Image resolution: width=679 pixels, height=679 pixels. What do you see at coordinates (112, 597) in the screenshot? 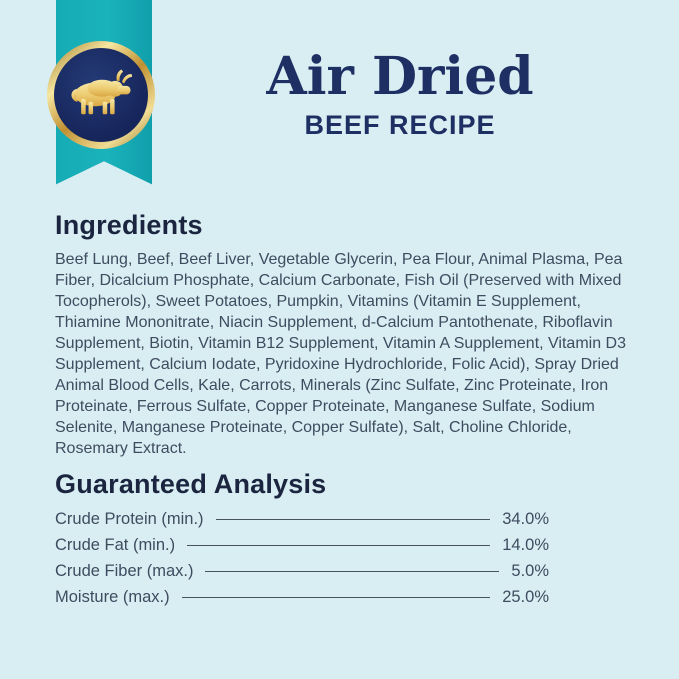
I see `analysis-row-label: Moisture (max.)` at bounding box center [112, 597].